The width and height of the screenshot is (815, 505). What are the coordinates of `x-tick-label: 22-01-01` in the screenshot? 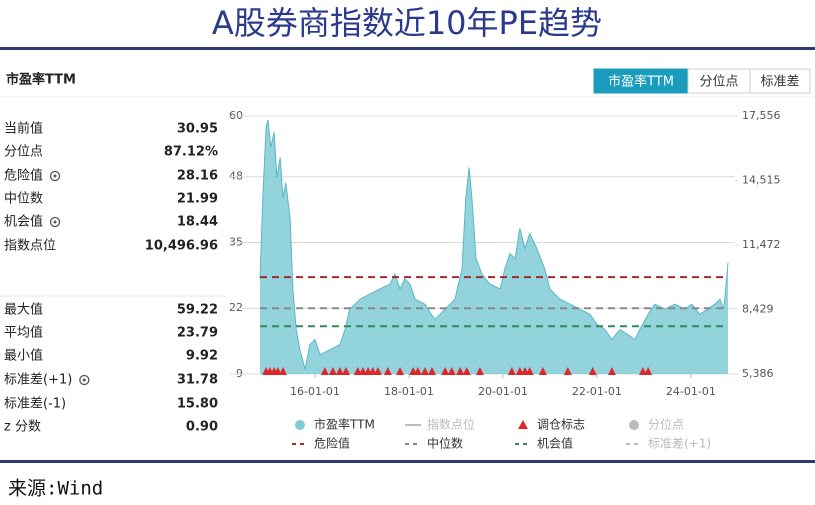 It's located at (597, 391).